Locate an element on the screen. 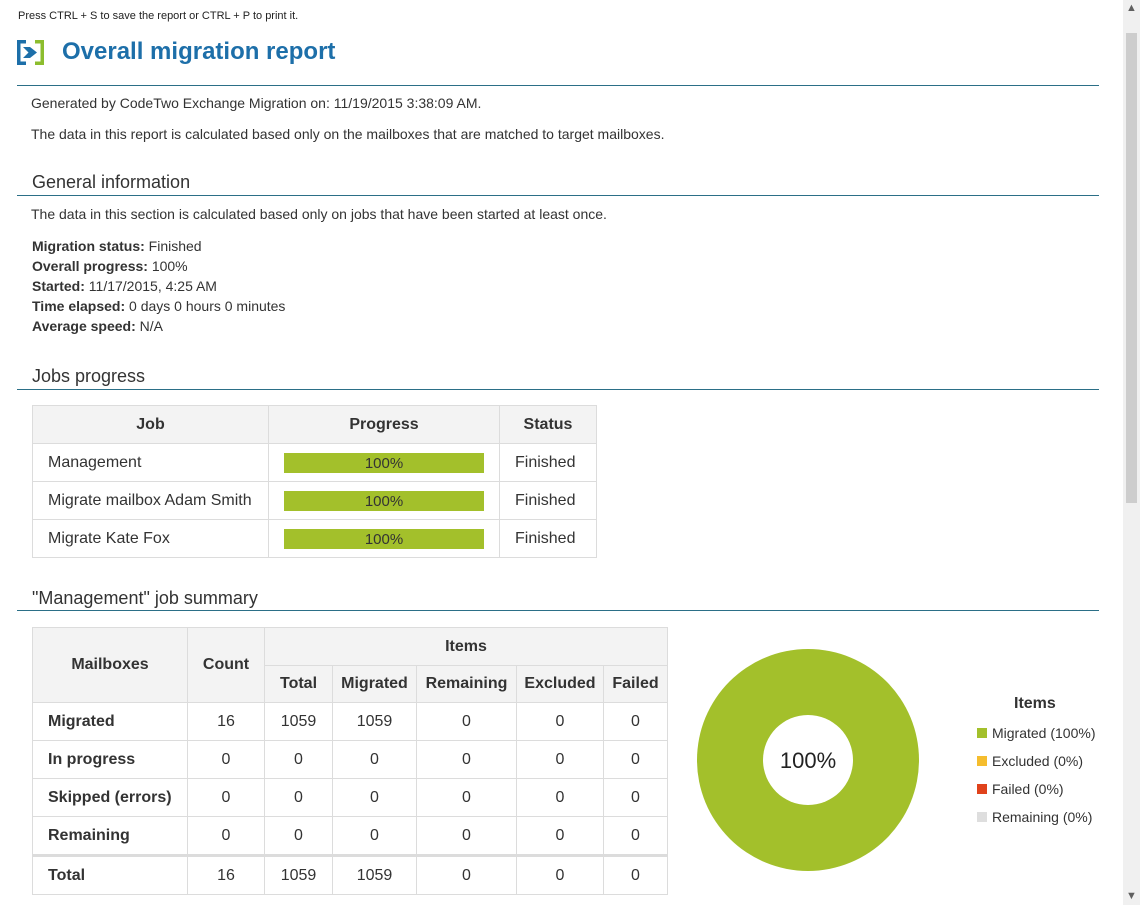 The image size is (1140, 905). time-elapsed-field: Time elapsed: 0 days 0 hours 0 minutes is located at coordinates (159, 306).